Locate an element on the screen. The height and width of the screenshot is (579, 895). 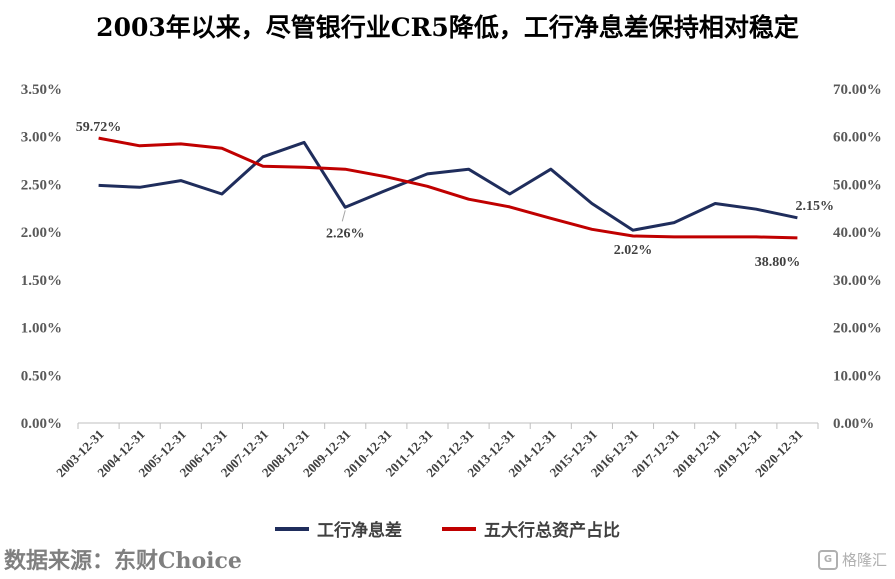
chart-title: 2003年以来，尽管银行业CR5降低，工行净息差保持相对稳定 is located at coordinates (447, 27).